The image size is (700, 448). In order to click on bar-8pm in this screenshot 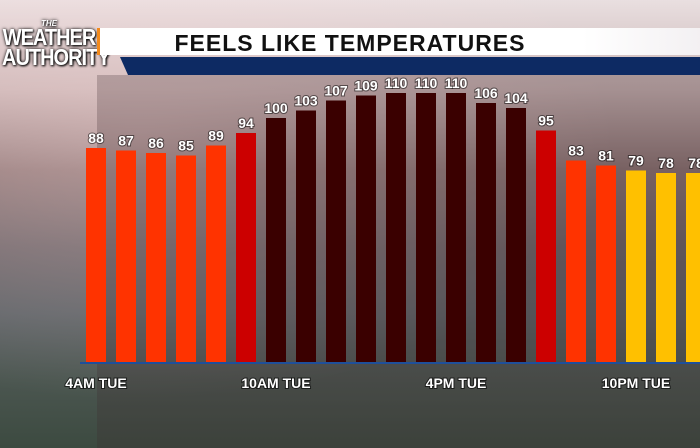, I will do `click(576, 261)`.